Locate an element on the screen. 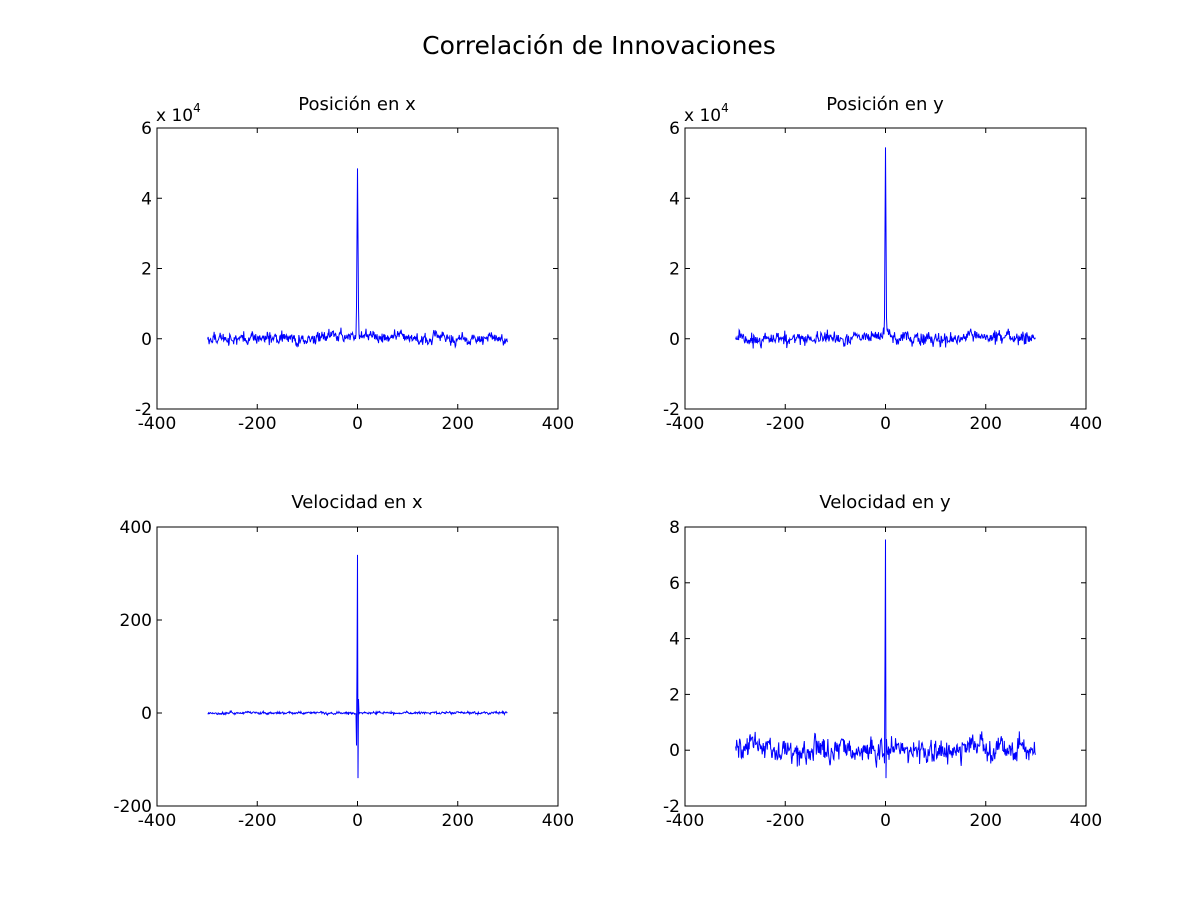  subplot-title: Velocidad en y is located at coordinates (885, 502).